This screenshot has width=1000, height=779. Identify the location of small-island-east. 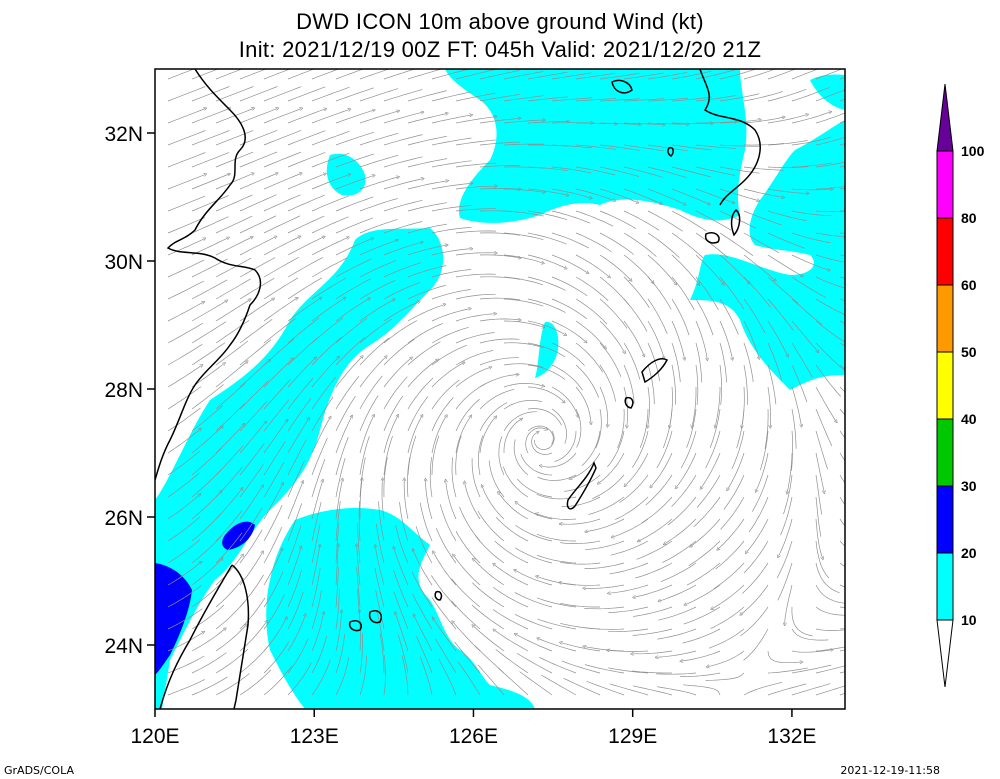
(438, 595).